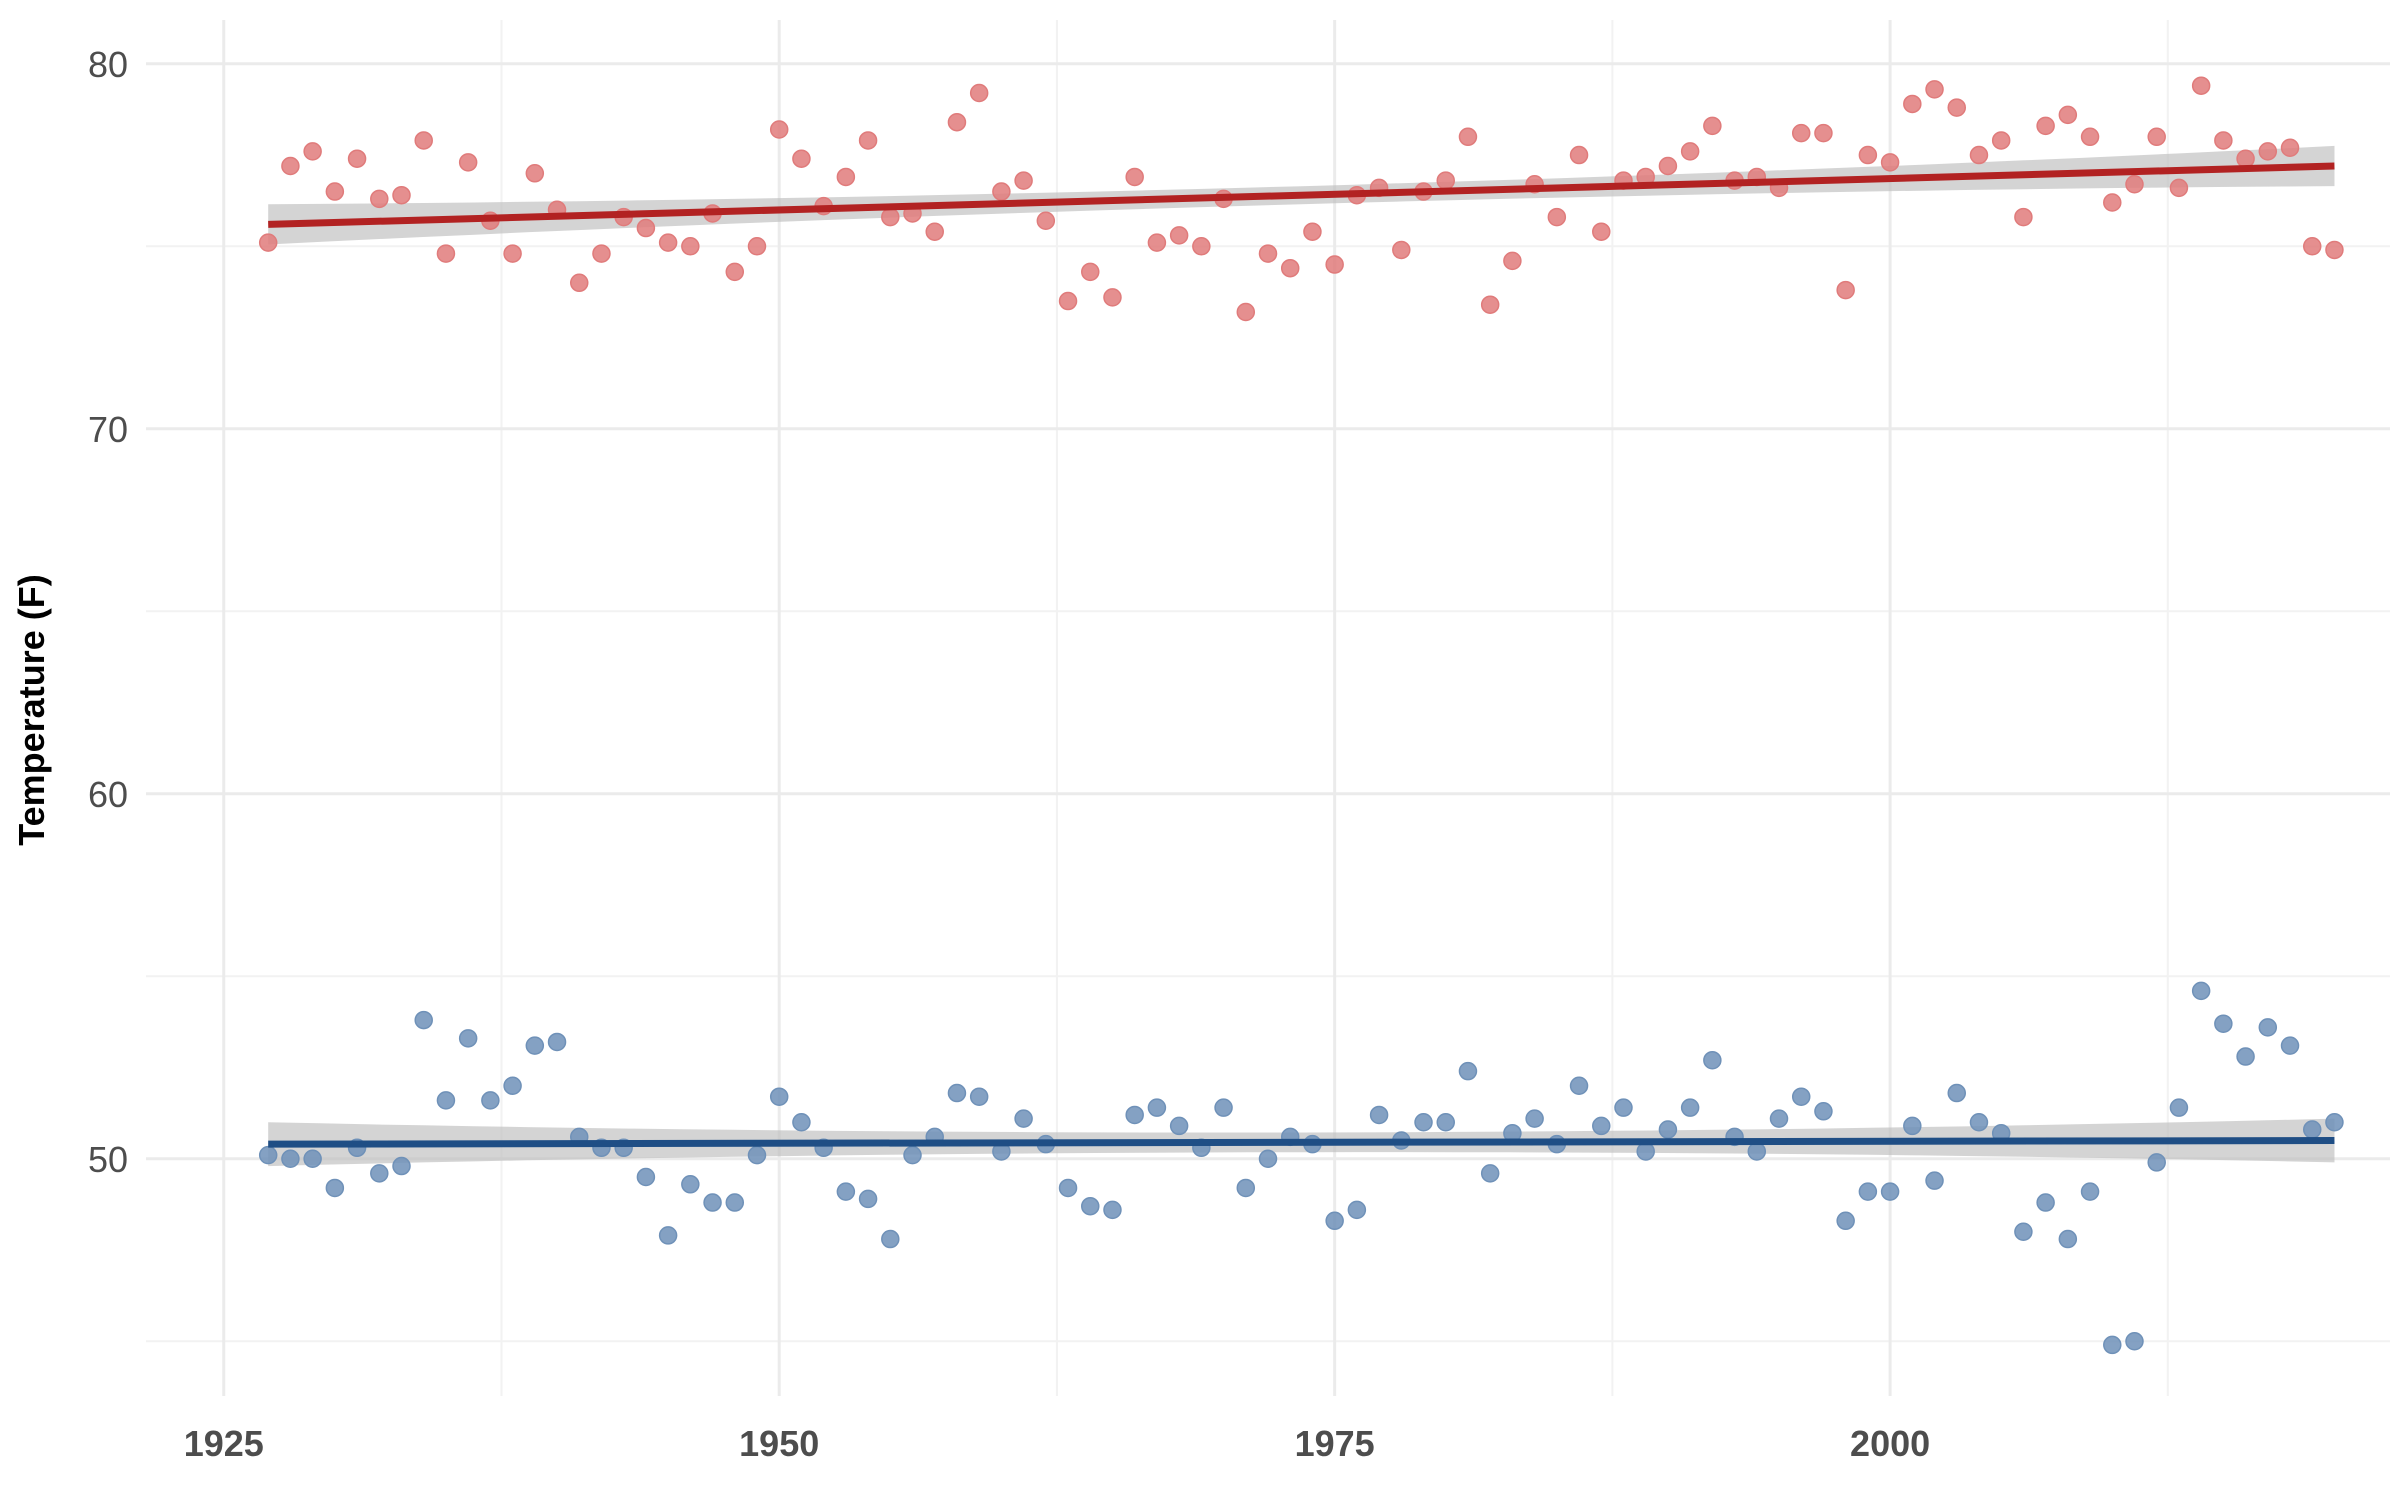 This screenshot has width=2400, height=1505. Describe the element at coordinates (108, 429) in the screenshot. I see `y-tick-label: 70` at that location.